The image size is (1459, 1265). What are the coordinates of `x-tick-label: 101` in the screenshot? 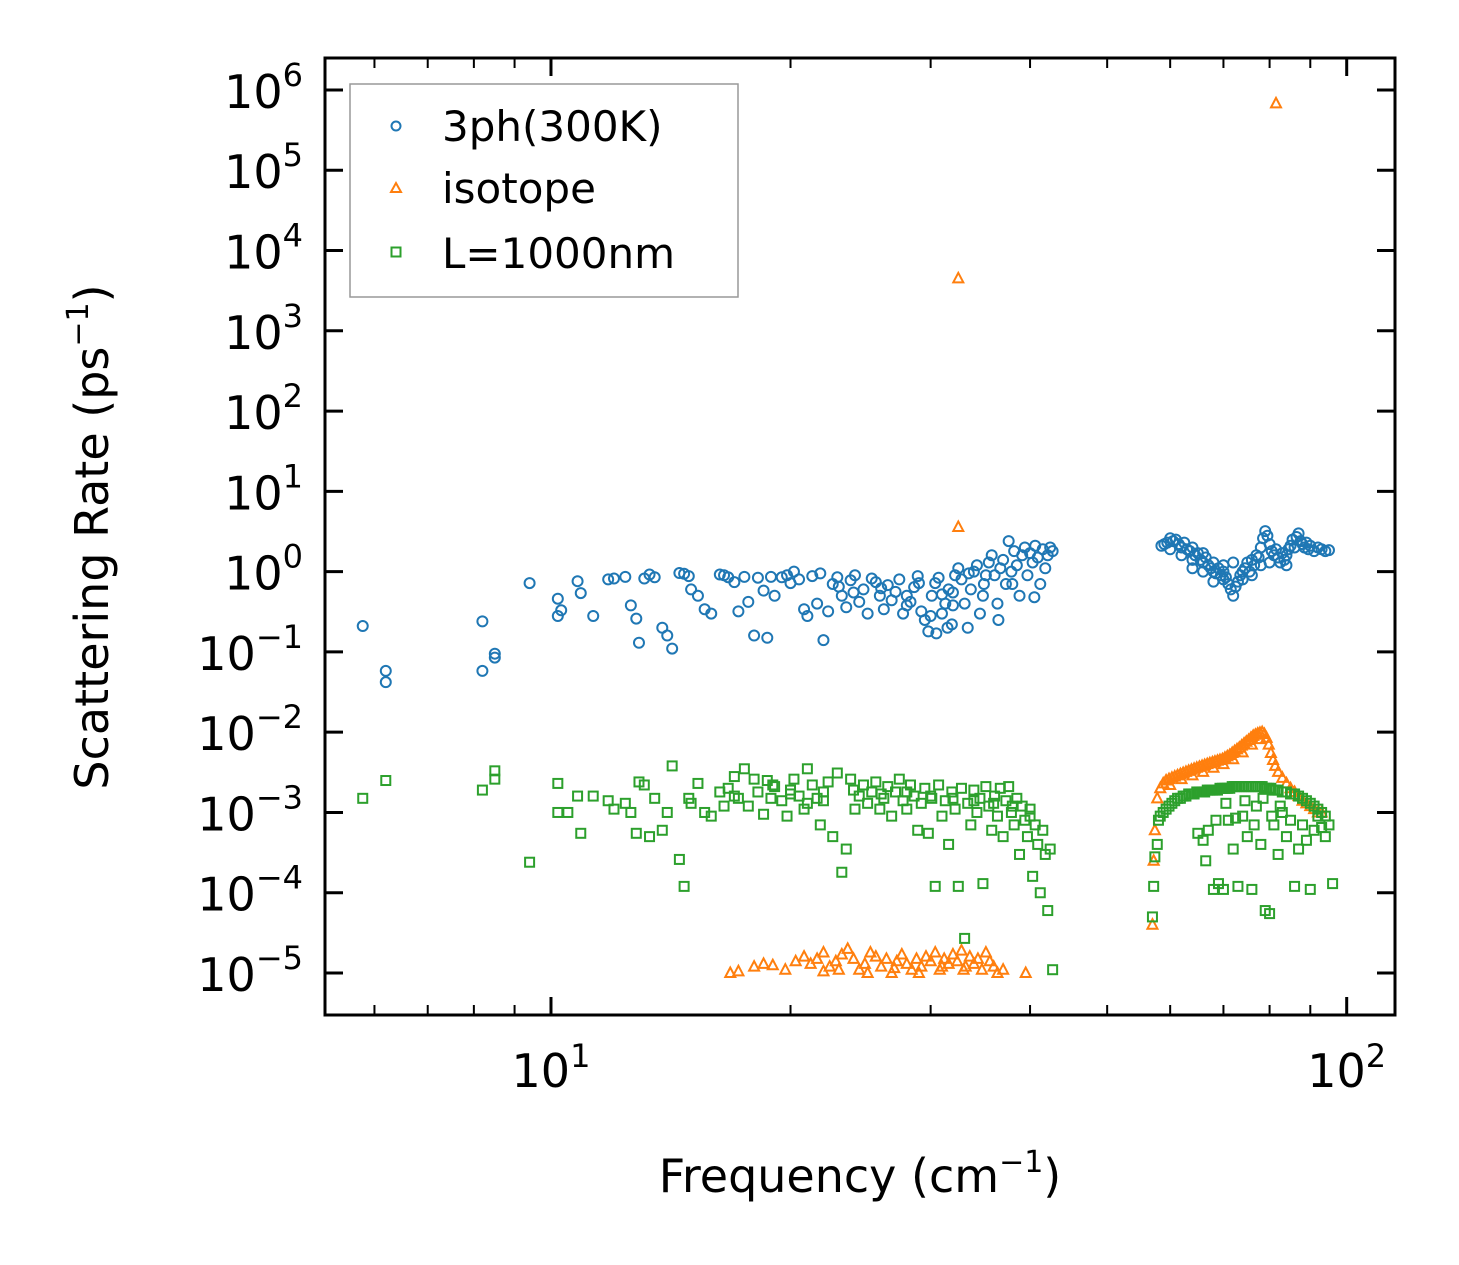 It's located at (551, 1067).